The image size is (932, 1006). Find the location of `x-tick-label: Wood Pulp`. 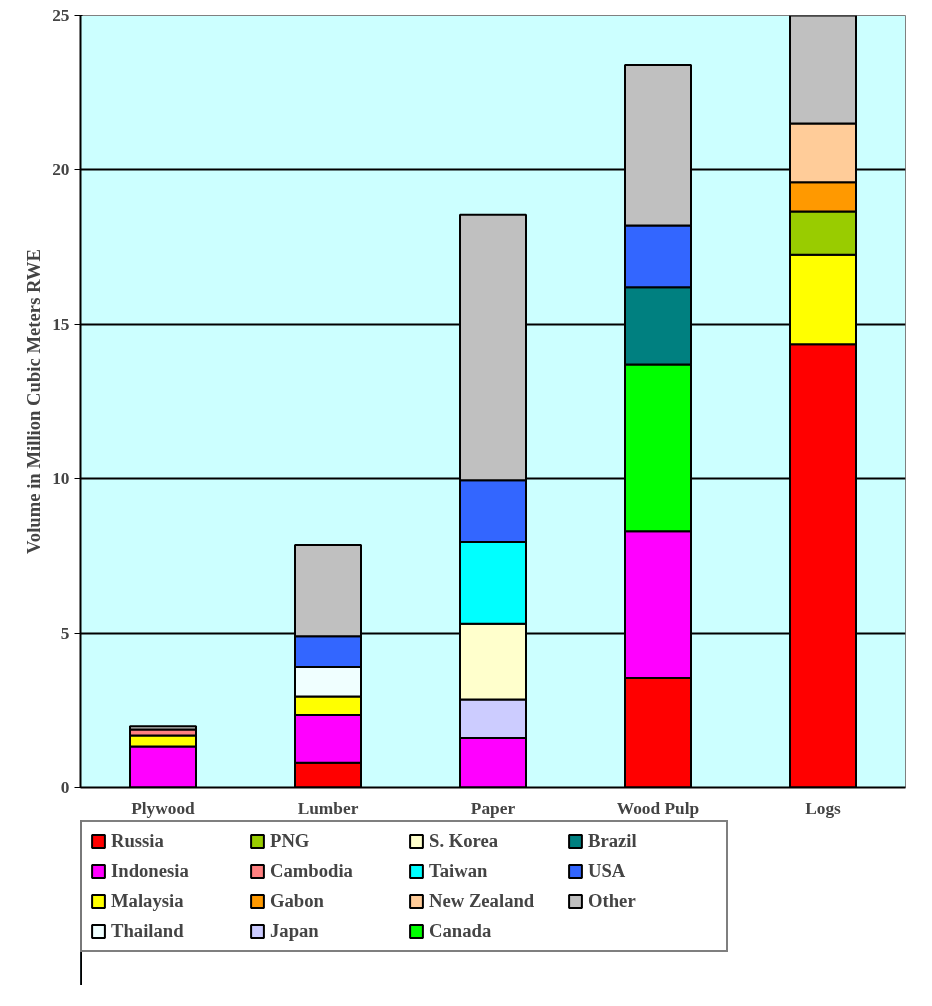

x-tick-label: Wood Pulp is located at coordinates (658, 808).